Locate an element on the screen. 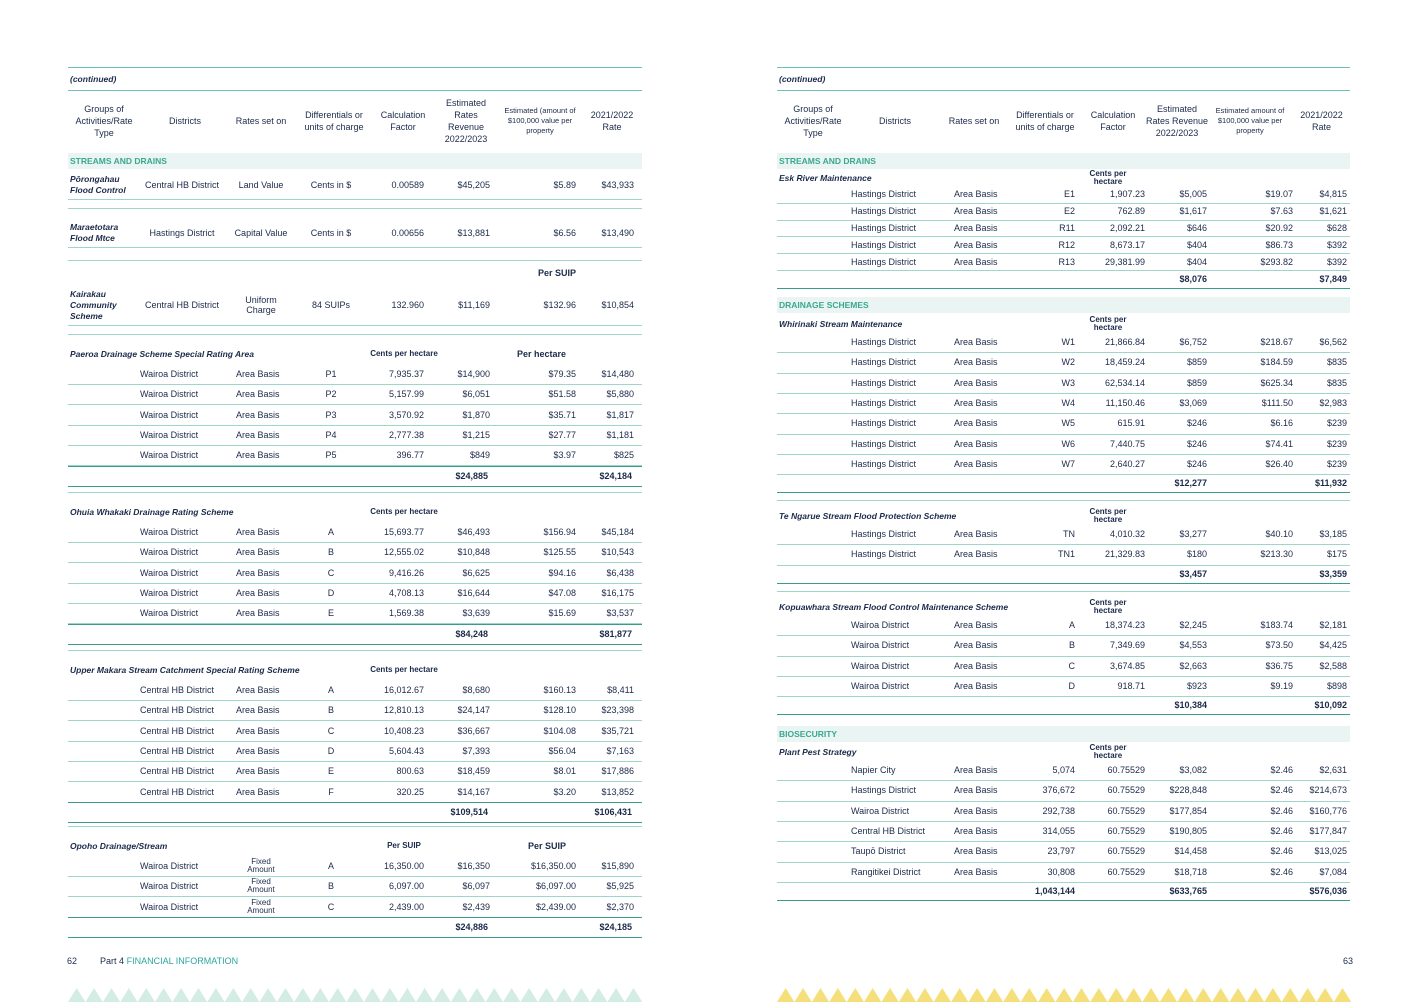 This screenshot has height=1002, width=1418. factor-cell: 762.89 is located at coordinates (1131, 211).